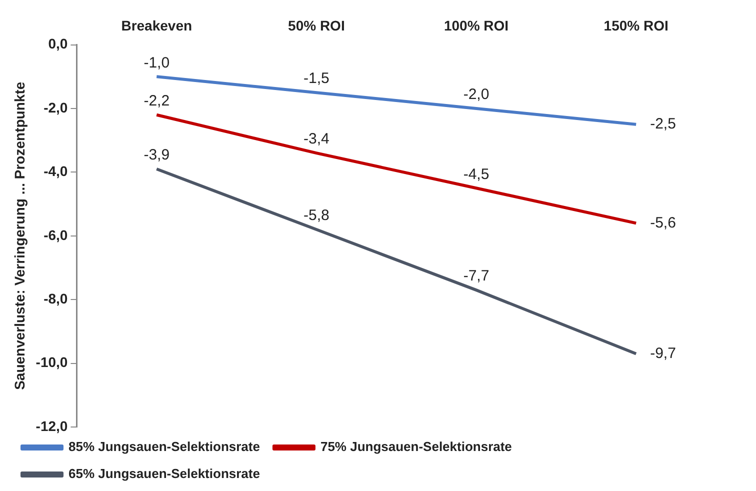  What do you see at coordinates (52, 426) in the screenshot?
I see `y-tick-label: -12,0` at bounding box center [52, 426].